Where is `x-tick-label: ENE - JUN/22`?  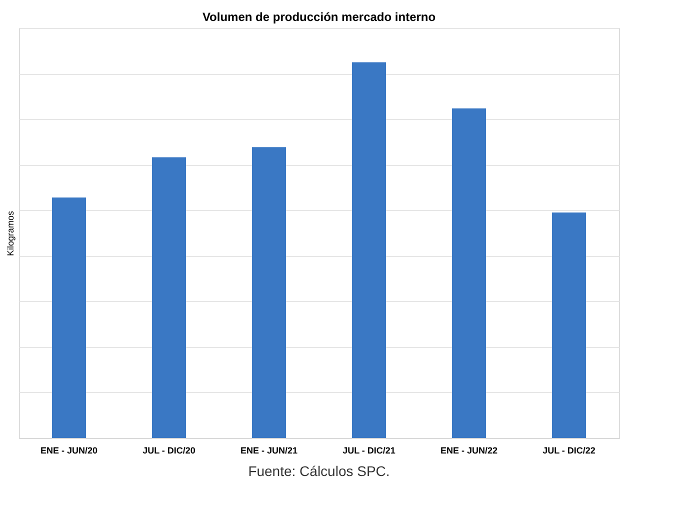
x-tick-label: ENE - JUN/22 is located at coordinates (469, 451).